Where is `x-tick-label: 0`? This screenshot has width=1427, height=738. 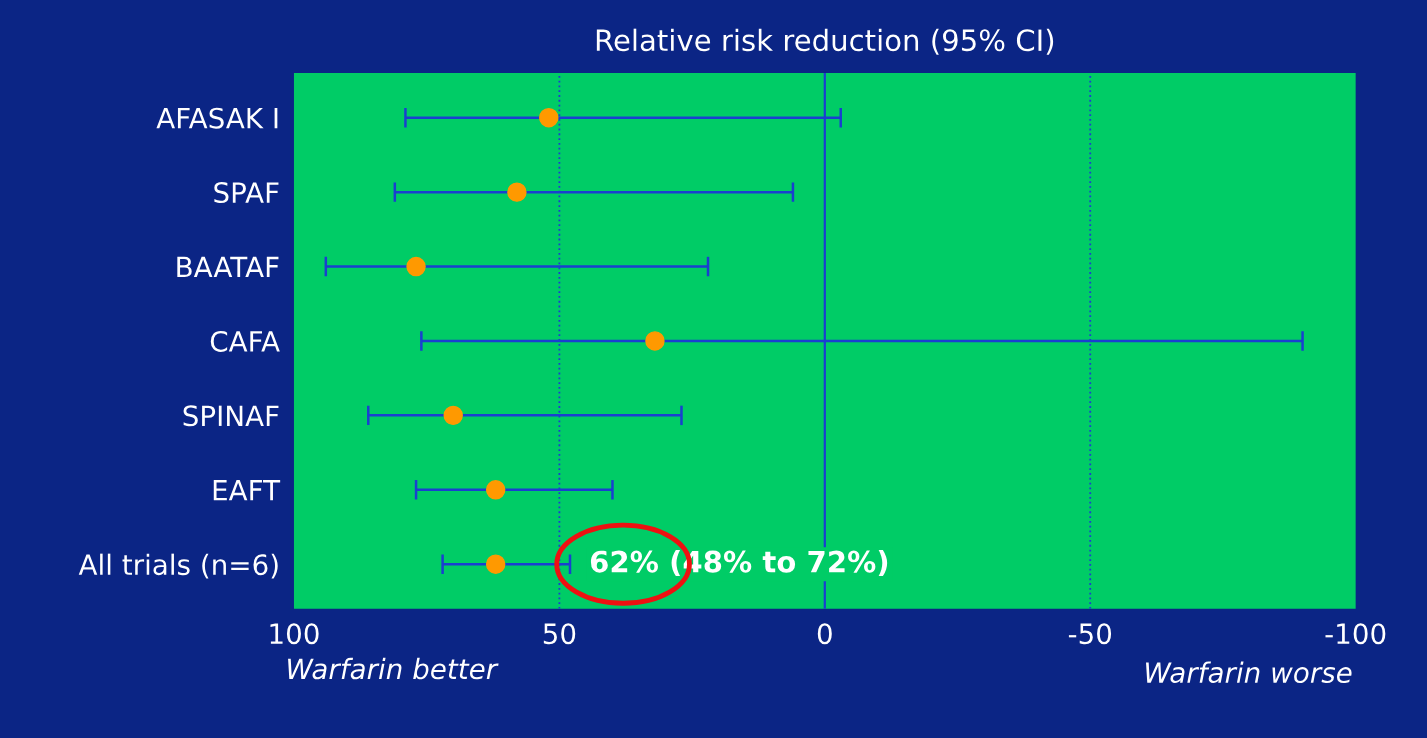 x-tick-label: 0 is located at coordinates (824, 634).